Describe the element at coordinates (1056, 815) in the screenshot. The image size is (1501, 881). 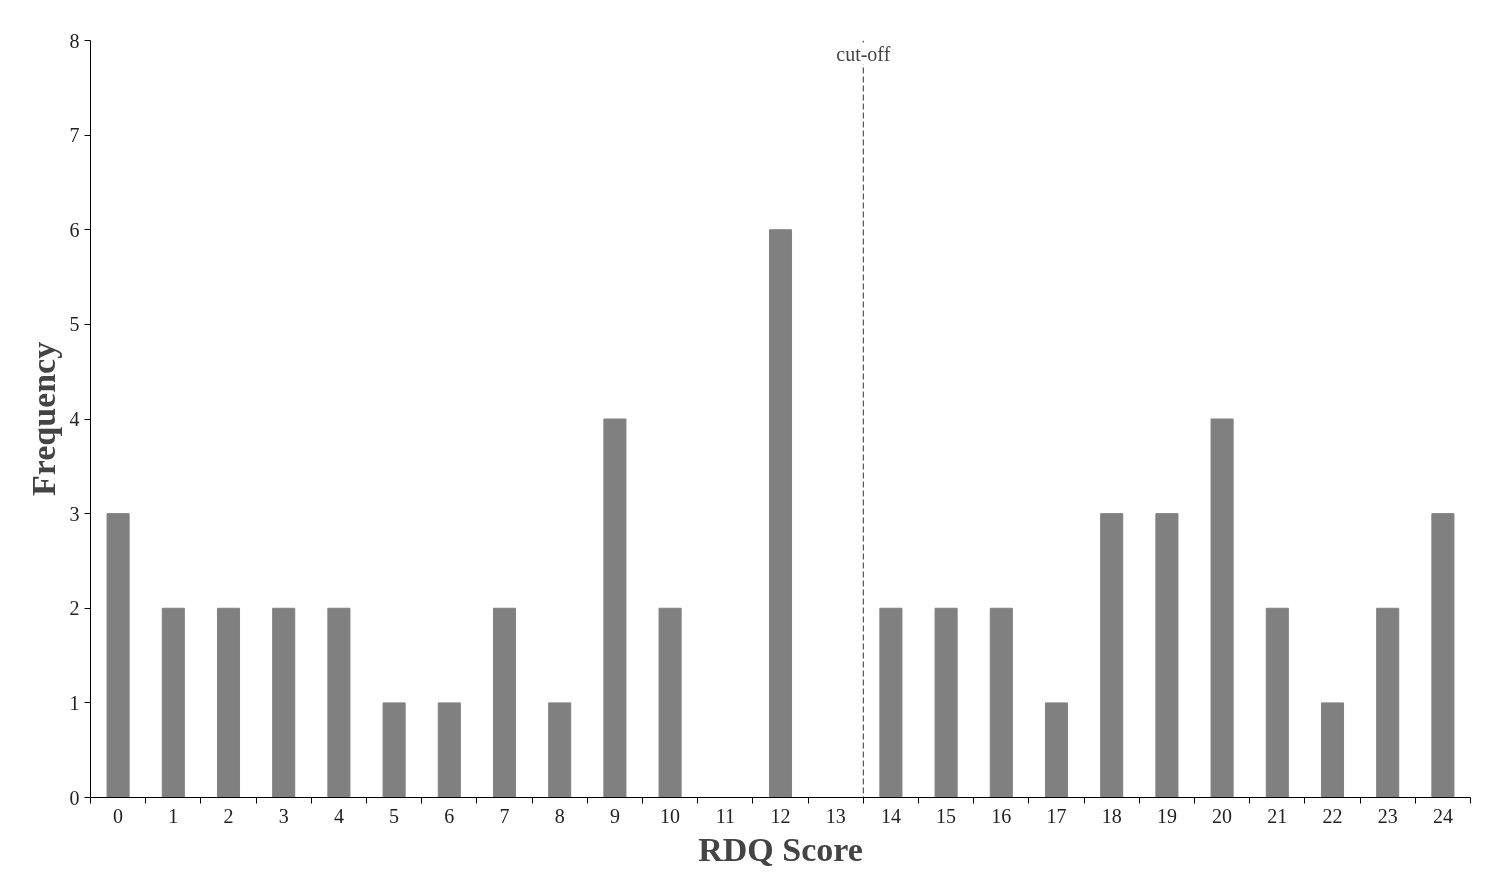
I see `x-tick-label: 17` at that location.